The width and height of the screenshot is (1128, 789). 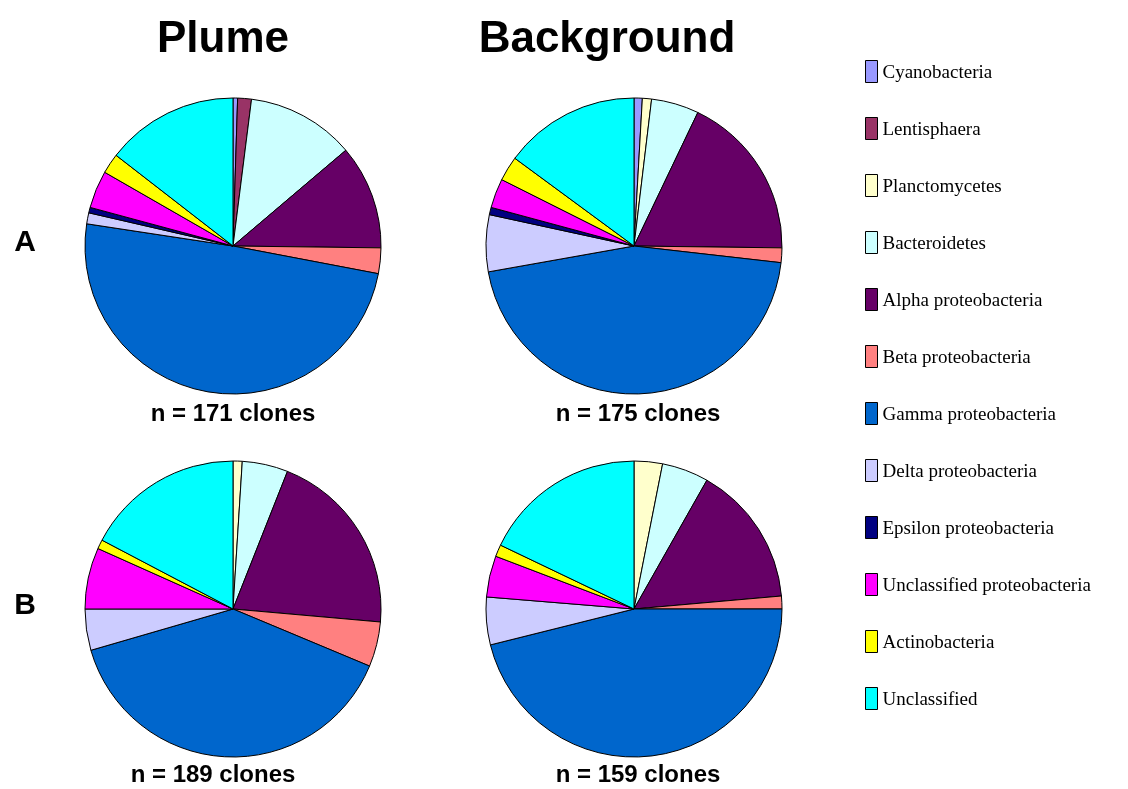 What do you see at coordinates (938, 641) in the screenshot?
I see `legend-label: Actinobacteria` at bounding box center [938, 641].